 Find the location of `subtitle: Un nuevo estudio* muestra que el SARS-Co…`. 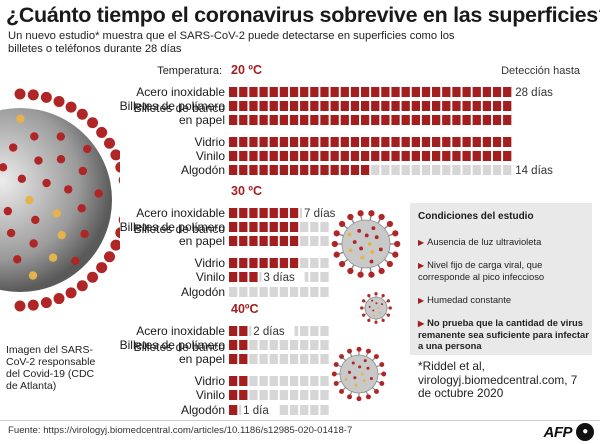

subtitle: Un nuevo estudio* muestra que el SARS-Co… is located at coordinates (231, 42).